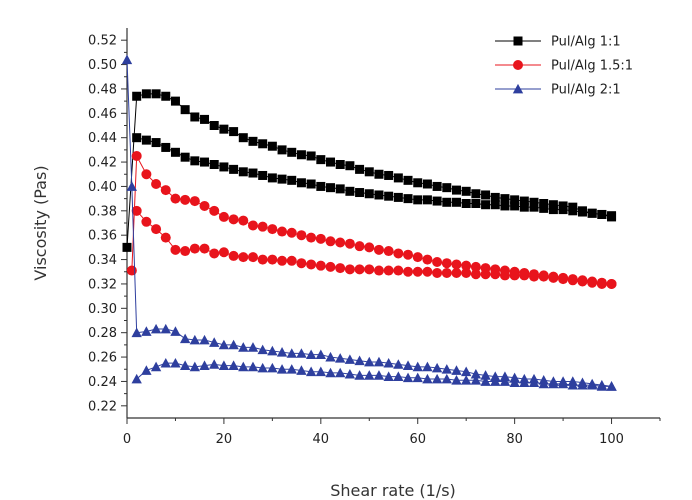 This screenshot has width=692, height=500. Describe the element at coordinates (392, 432) in the screenshot. I see `x-axis-ticks: 0 20 40 60 80 100` at that location.